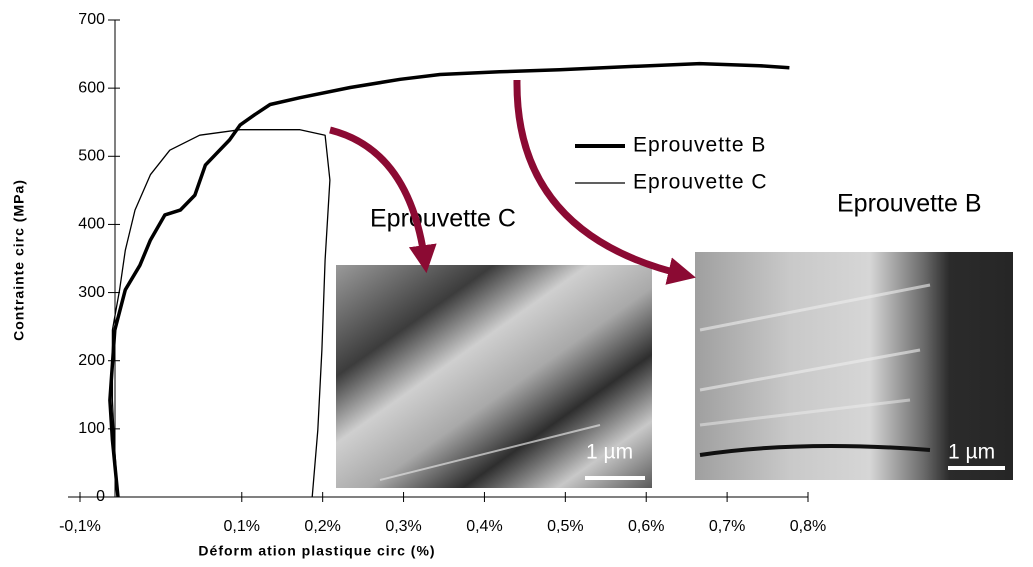 The width and height of the screenshot is (1033, 567). What do you see at coordinates (443, 219) in the screenshot?
I see `inset-title: Eprouvette C` at bounding box center [443, 219].